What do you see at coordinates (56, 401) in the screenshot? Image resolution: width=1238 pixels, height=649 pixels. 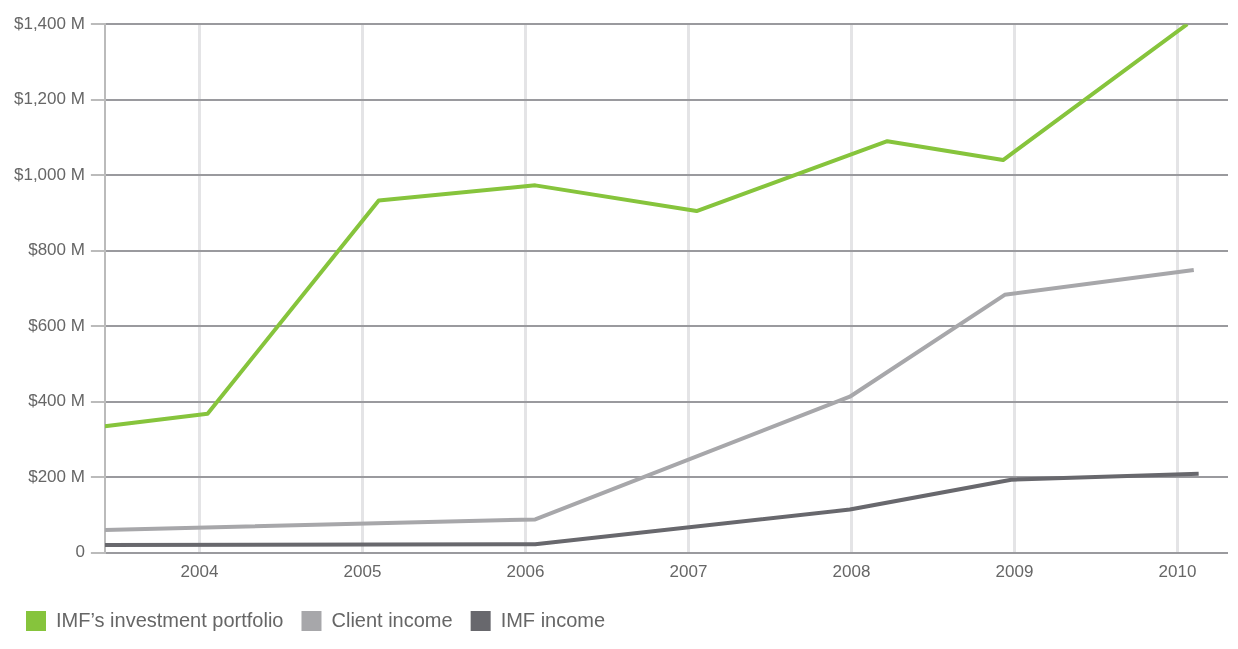 I see `y-tick-label: $400 M` at bounding box center [56, 401].